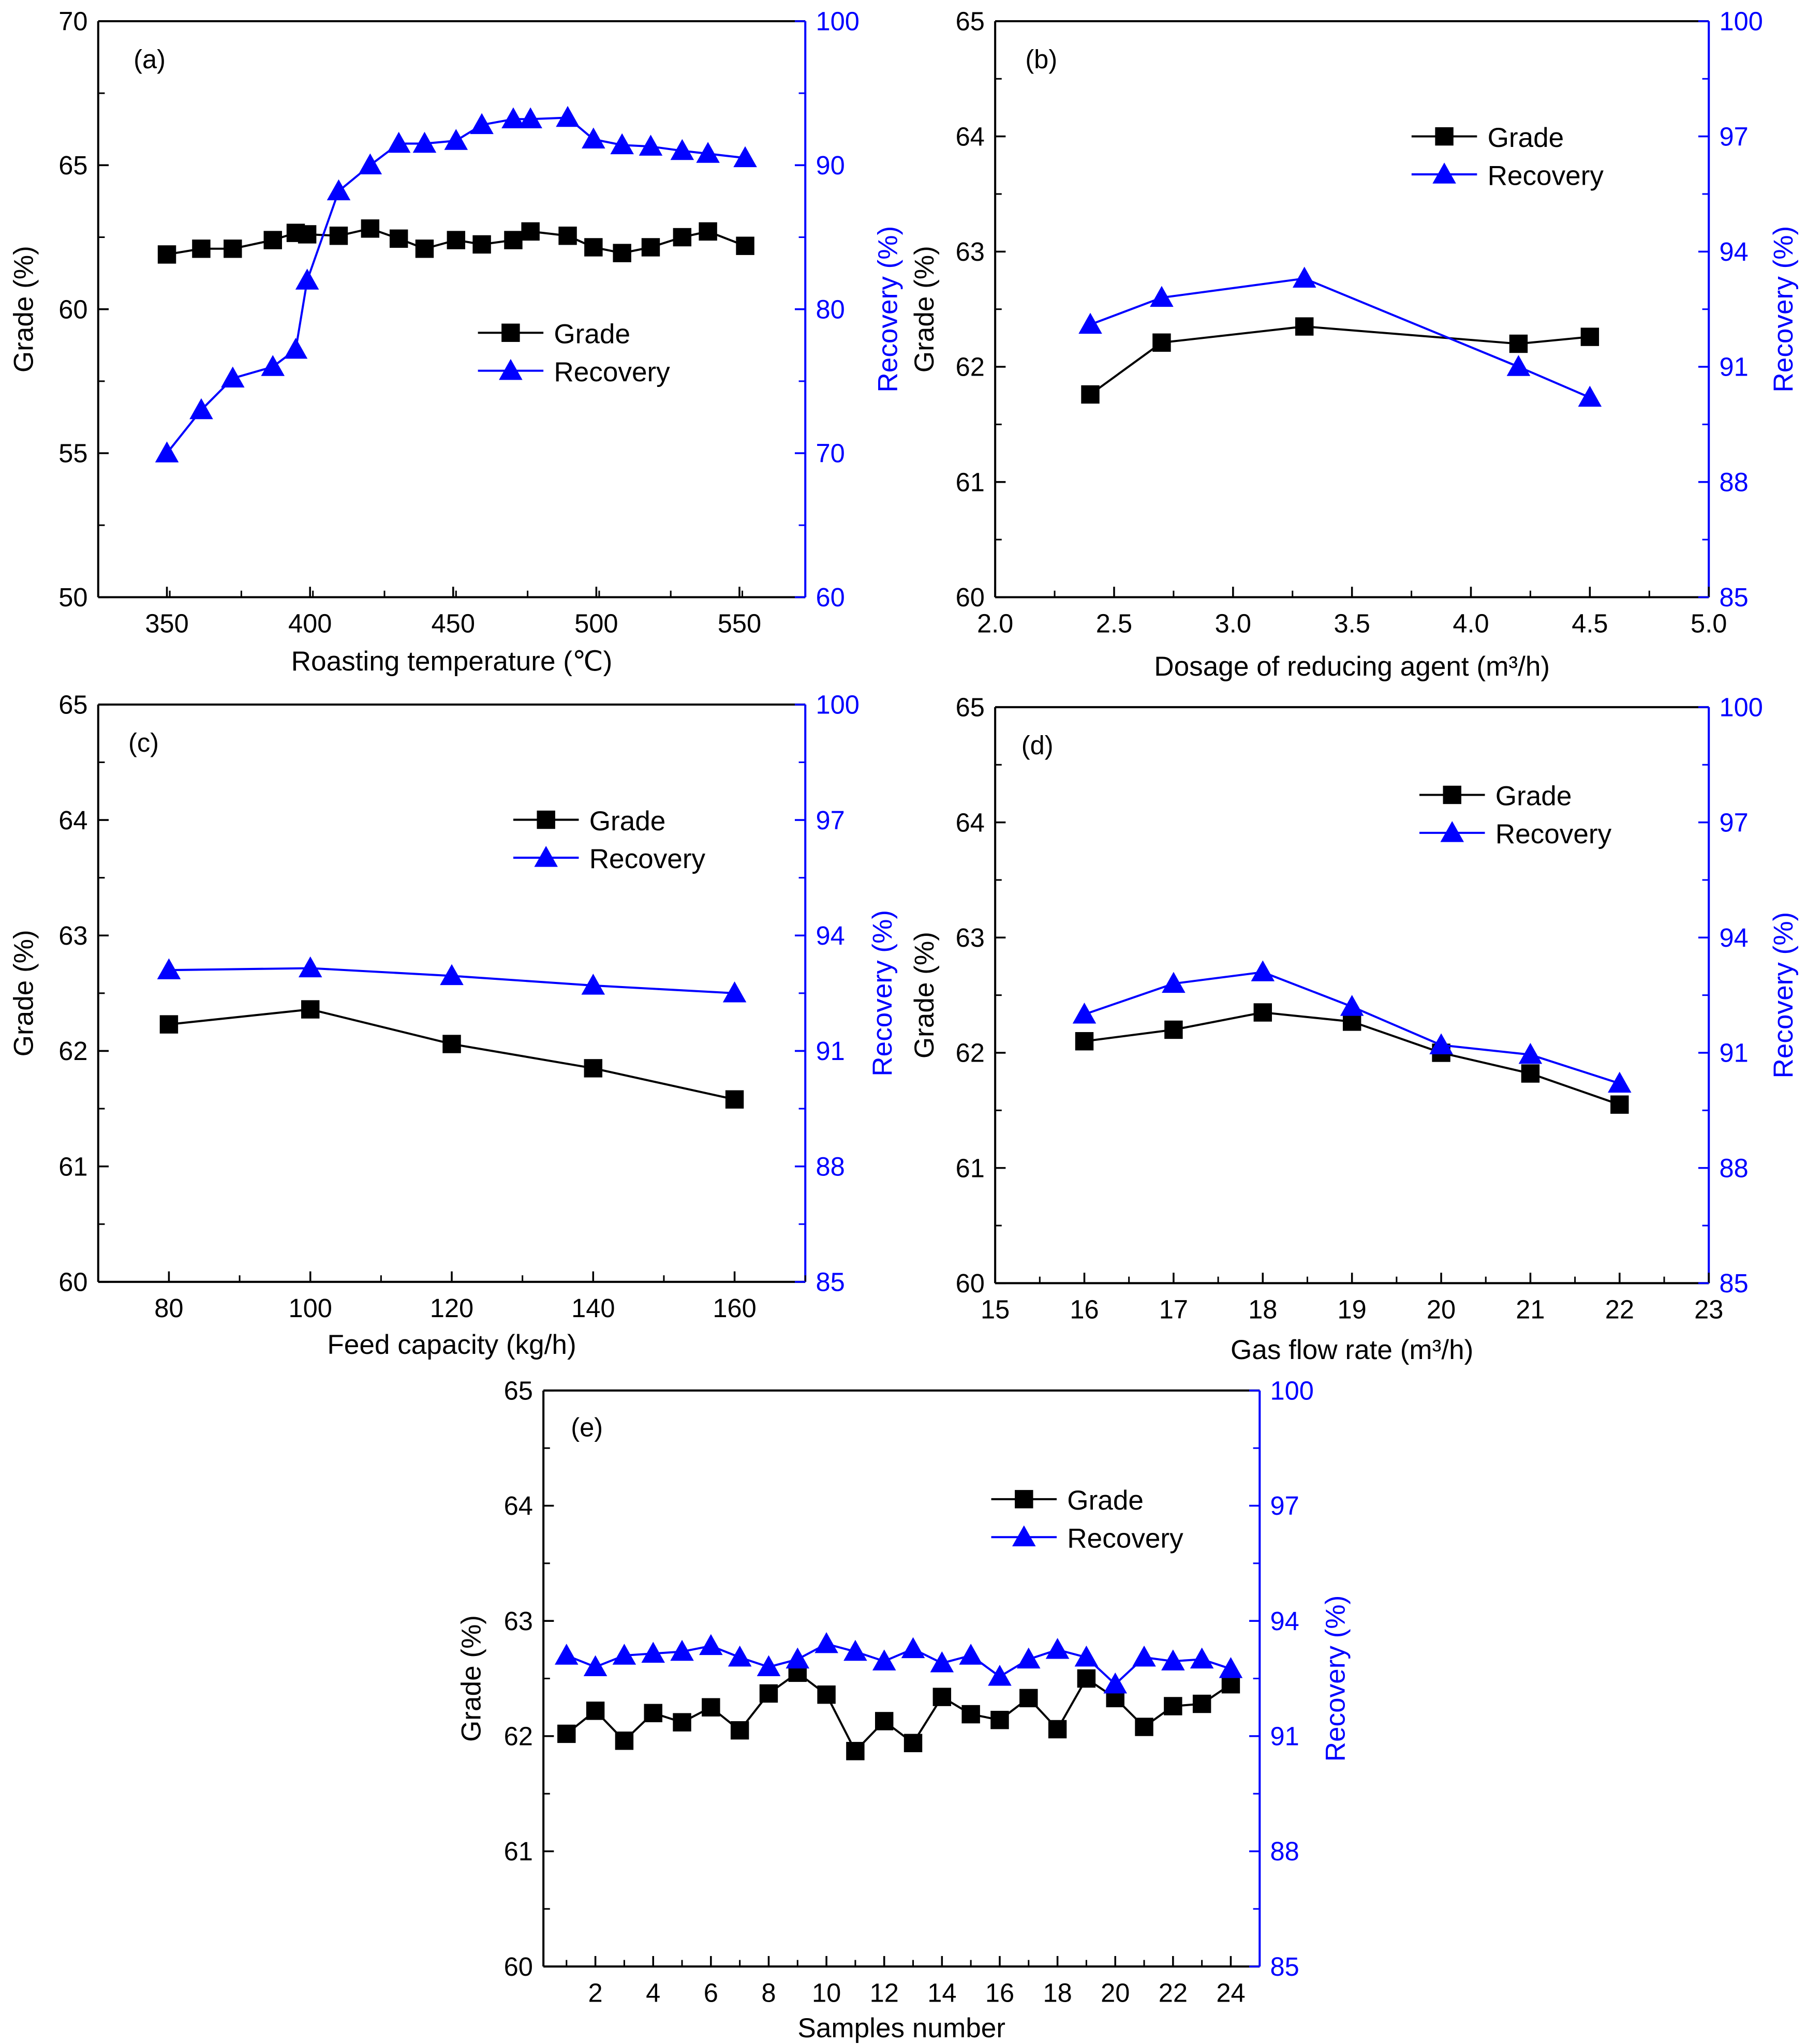 The image size is (1807, 2044). What do you see at coordinates (711, 1993) in the screenshot?
I see `x-tick-label: 6` at bounding box center [711, 1993].